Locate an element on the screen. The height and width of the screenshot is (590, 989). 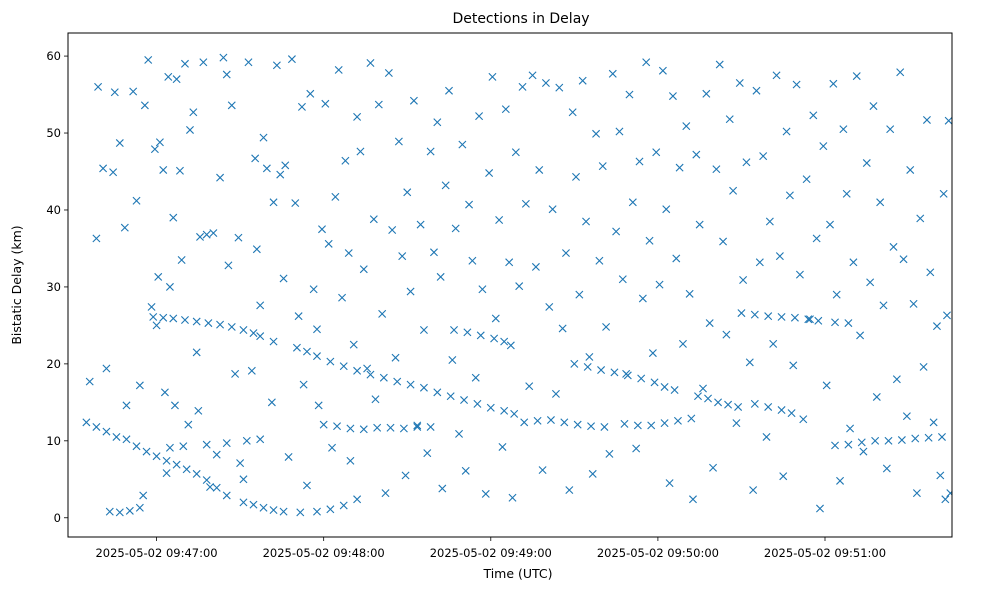
x-tick-label: 2025-05-02 09:49:00 is located at coordinates (491, 553).